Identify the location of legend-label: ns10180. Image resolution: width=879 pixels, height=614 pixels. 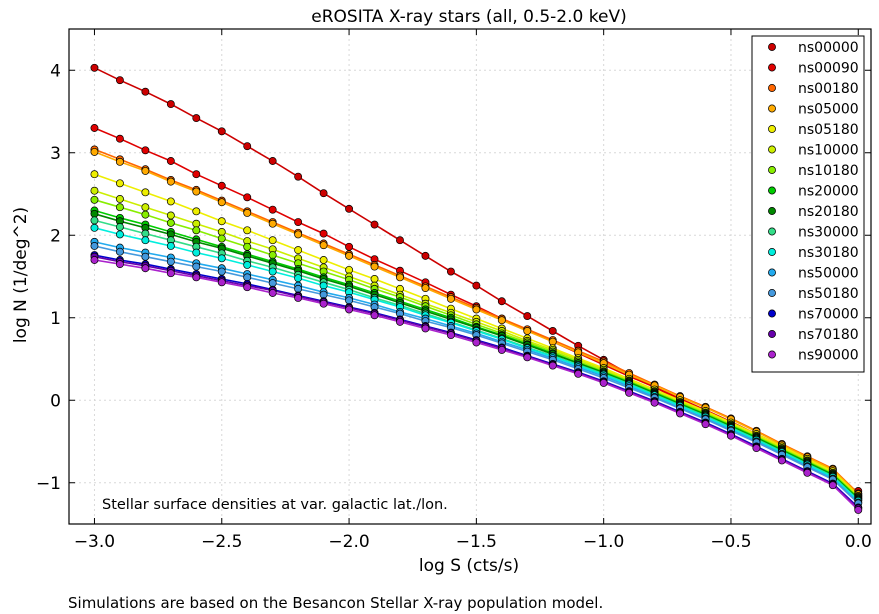
(828, 171).